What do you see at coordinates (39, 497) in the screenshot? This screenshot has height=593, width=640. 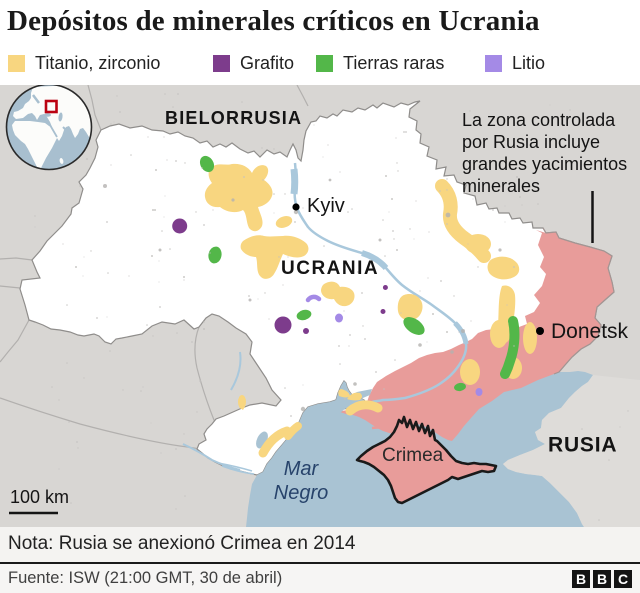 I see `svg-text: 100 km` at bounding box center [39, 497].